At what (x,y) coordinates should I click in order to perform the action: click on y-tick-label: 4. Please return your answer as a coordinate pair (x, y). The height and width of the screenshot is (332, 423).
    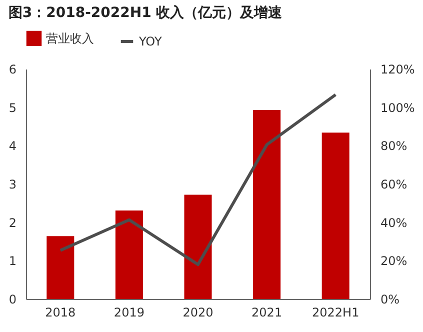
    Looking at the image, I should click on (12, 146).